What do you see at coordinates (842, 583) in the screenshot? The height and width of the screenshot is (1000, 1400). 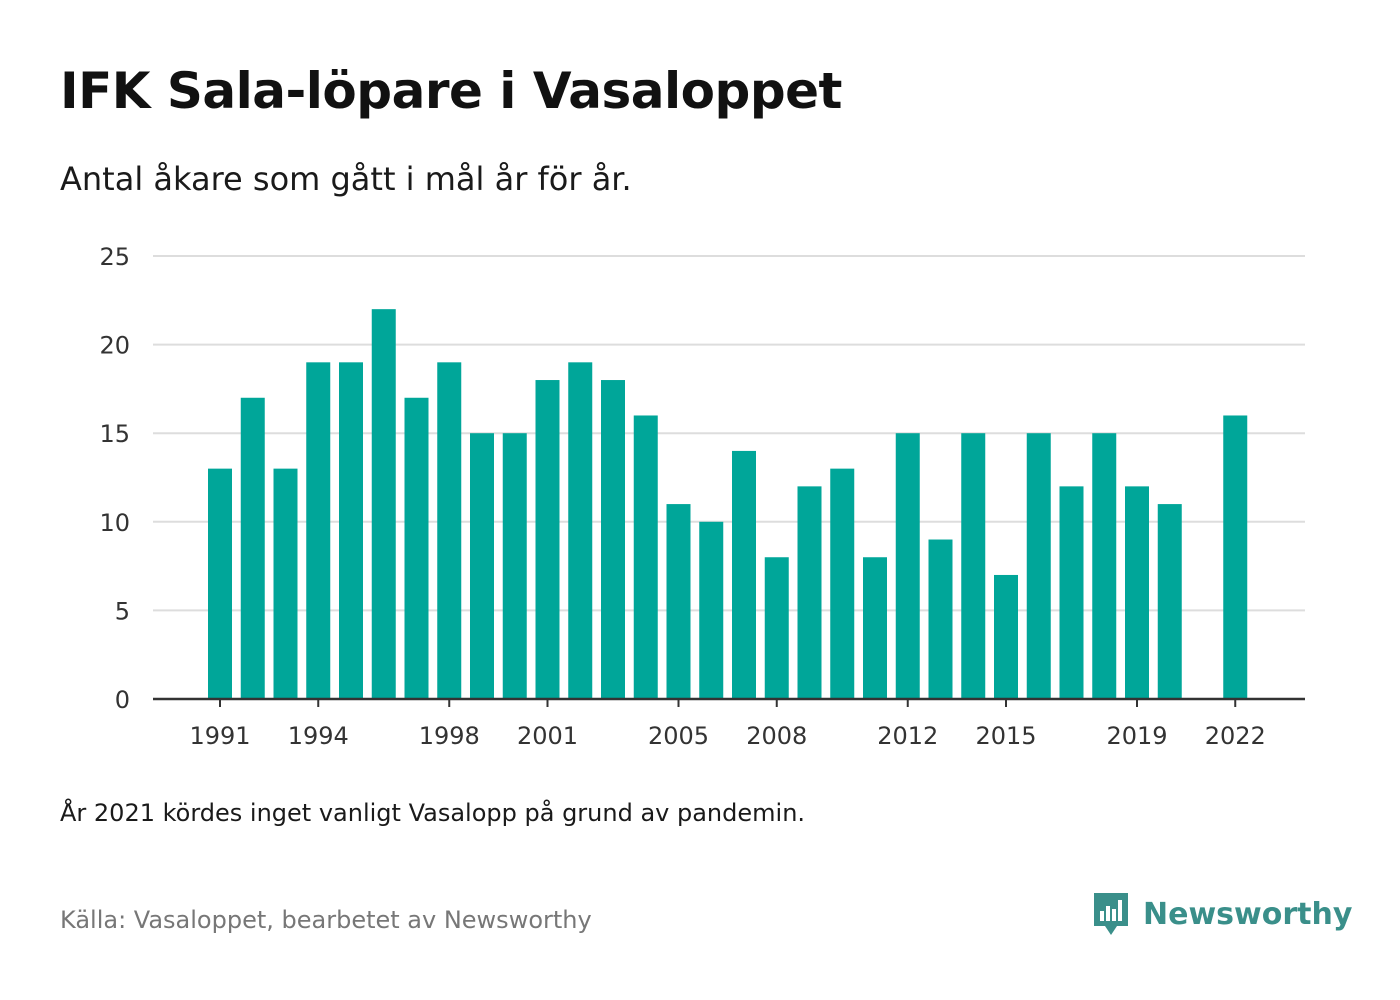 I see `bar-2010` at bounding box center [842, 583].